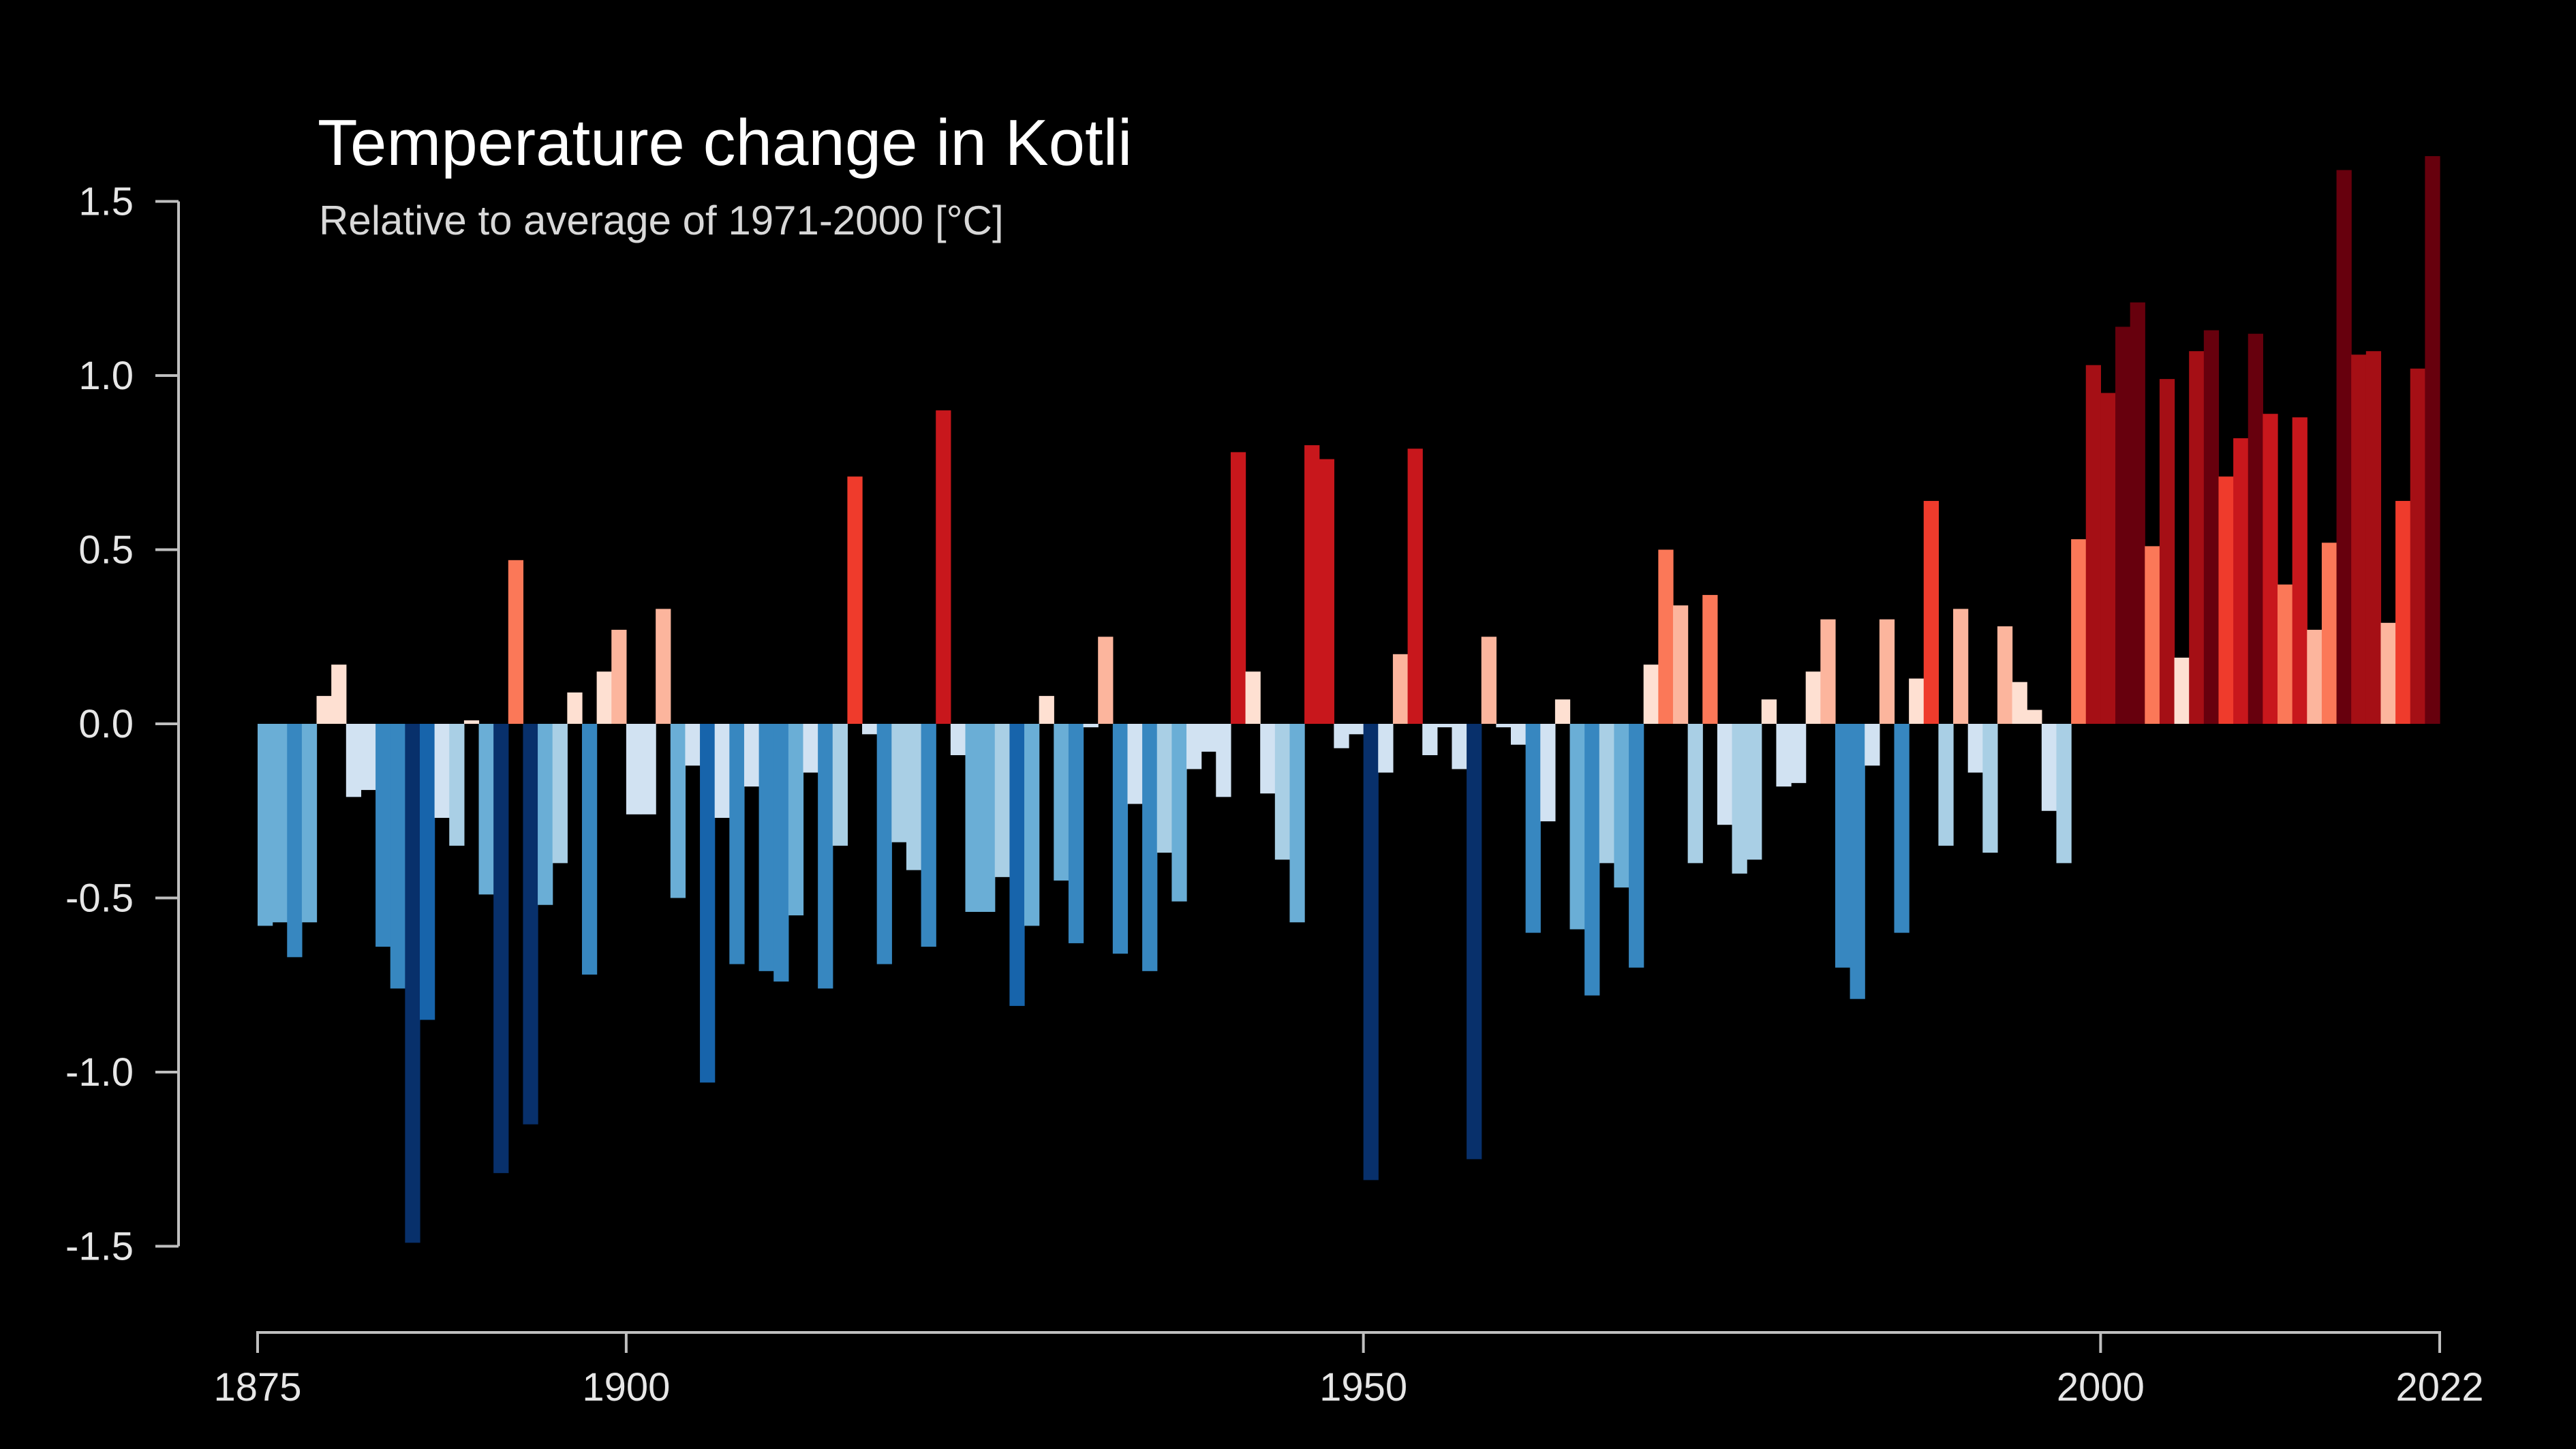 The height and width of the screenshot is (1449, 2576). What do you see at coordinates (1386, 748) in the screenshot?
I see `bar-1951` at bounding box center [1386, 748].